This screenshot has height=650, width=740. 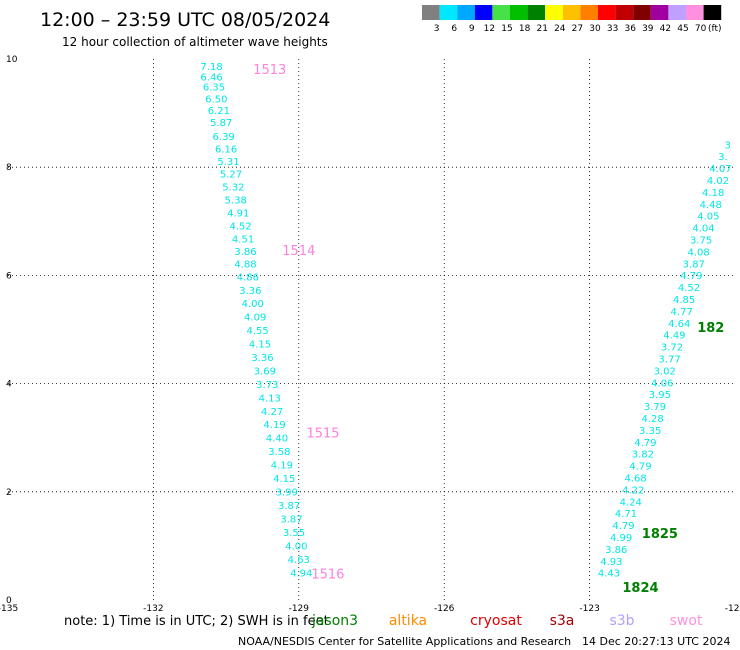 I want to click on satellite-legend-item: s3b, so click(x=621, y=621).